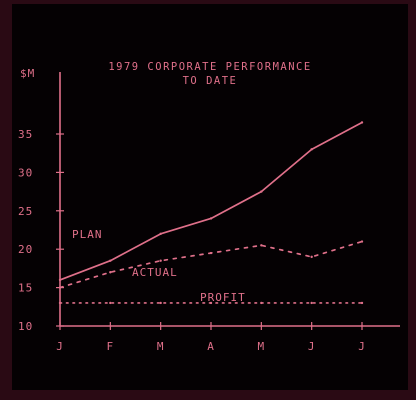 This screenshot has width=416, height=400. What do you see at coordinates (223, 297) in the screenshot?
I see `series-label-profit: PROFIT` at bounding box center [223, 297].